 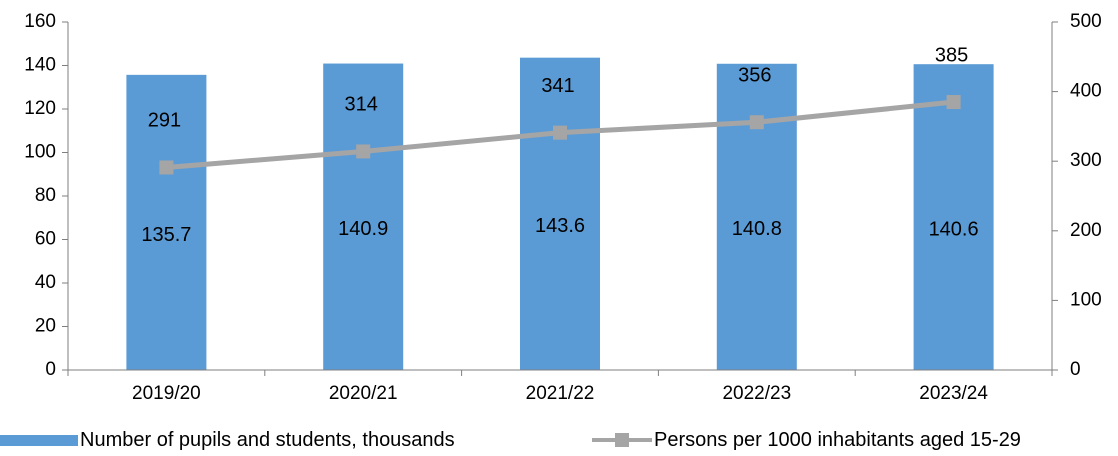 I want to click on x-axis-labels: 2019/20 2020/21 2021/22 2022/23 2023/24, so click(x=560, y=393).